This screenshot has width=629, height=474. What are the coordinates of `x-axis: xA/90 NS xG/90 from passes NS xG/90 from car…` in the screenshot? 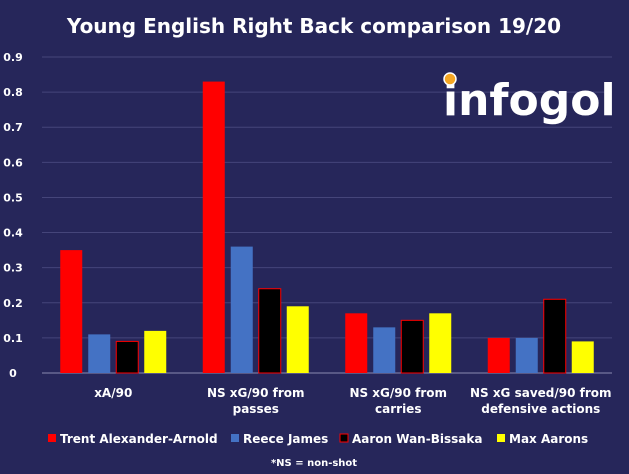 It's located at (352, 401).